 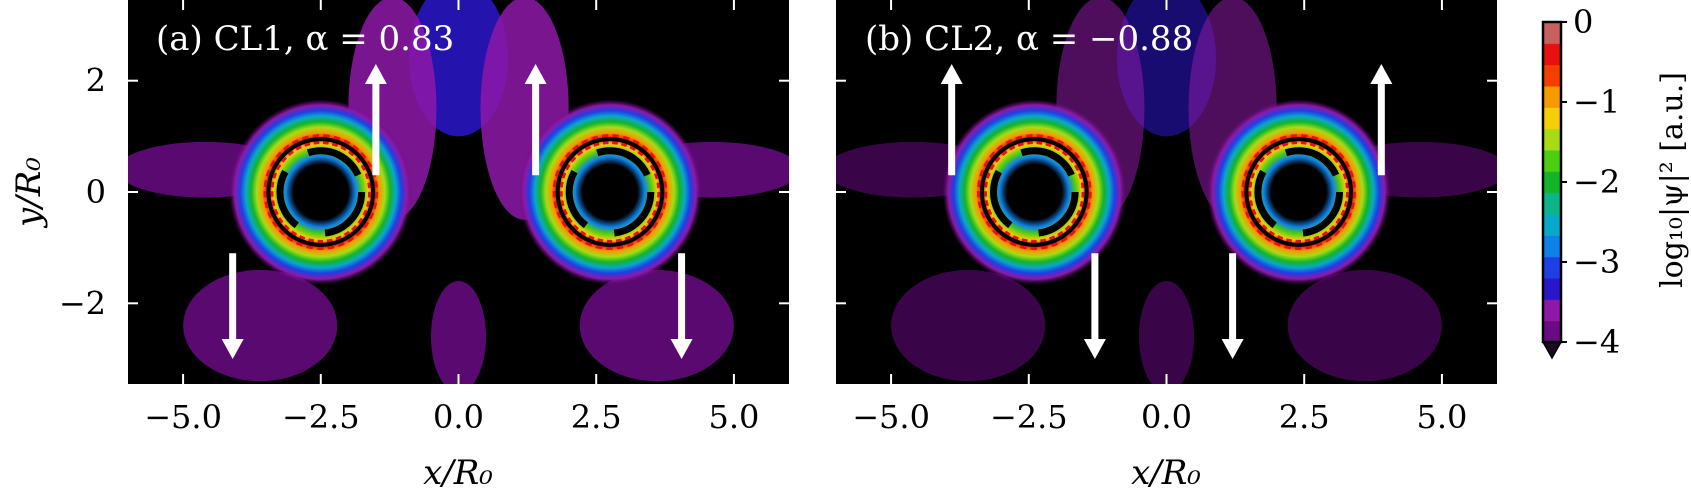 I want to click on colorbar-extend-triangle, so click(x=1552, y=350).